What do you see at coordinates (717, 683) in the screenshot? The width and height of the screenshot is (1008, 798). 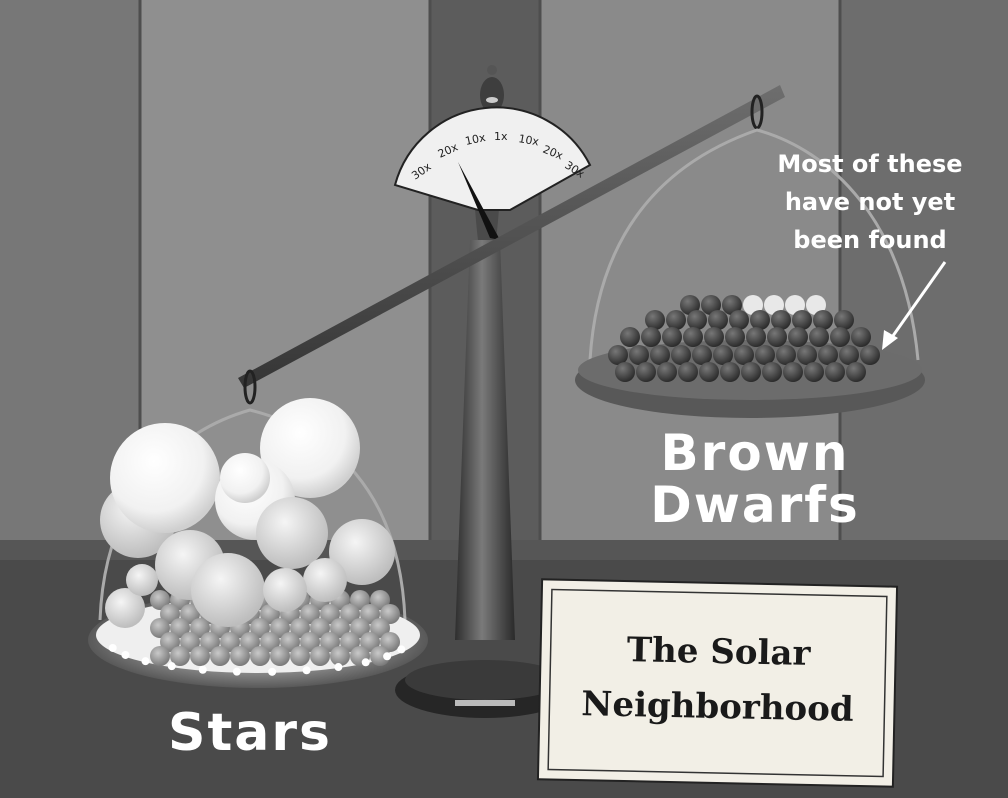 I see `sign` at bounding box center [717, 683].